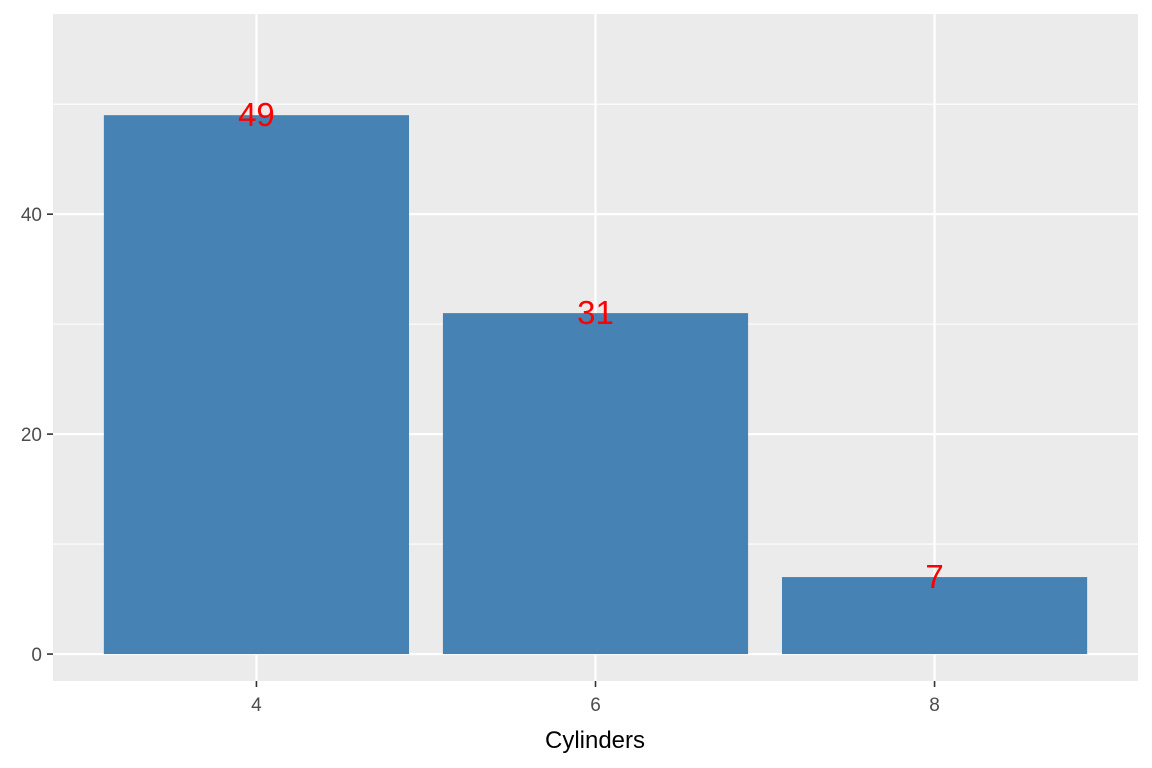 This screenshot has height=768, width=1152. Describe the element at coordinates (256, 114) in the screenshot. I see `data-label-4: 49` at that location.